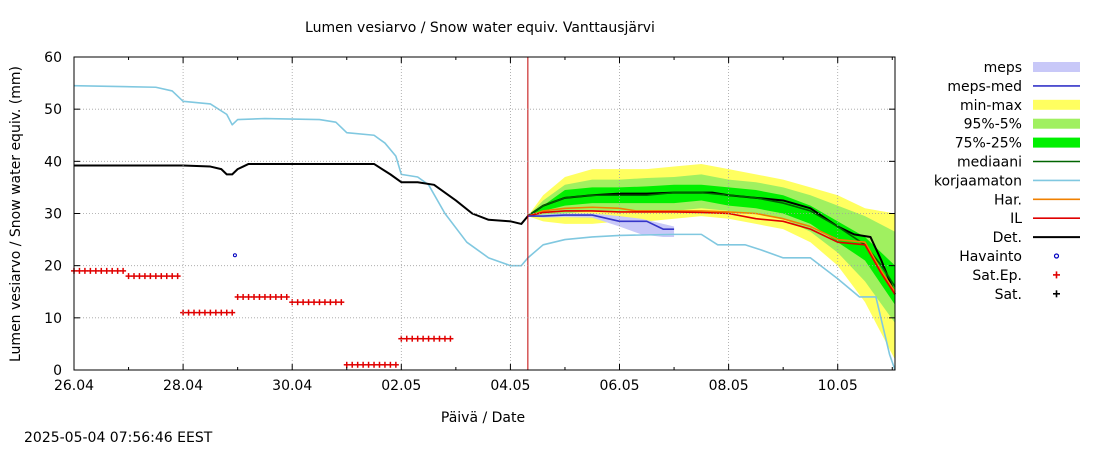 Image resolution: width=1100 pixels, height=450 pixels. What do you see at coordinates (990, 257) in the screenshot?
I see `legend-label: Havainto` at bounding box center [990, 257].